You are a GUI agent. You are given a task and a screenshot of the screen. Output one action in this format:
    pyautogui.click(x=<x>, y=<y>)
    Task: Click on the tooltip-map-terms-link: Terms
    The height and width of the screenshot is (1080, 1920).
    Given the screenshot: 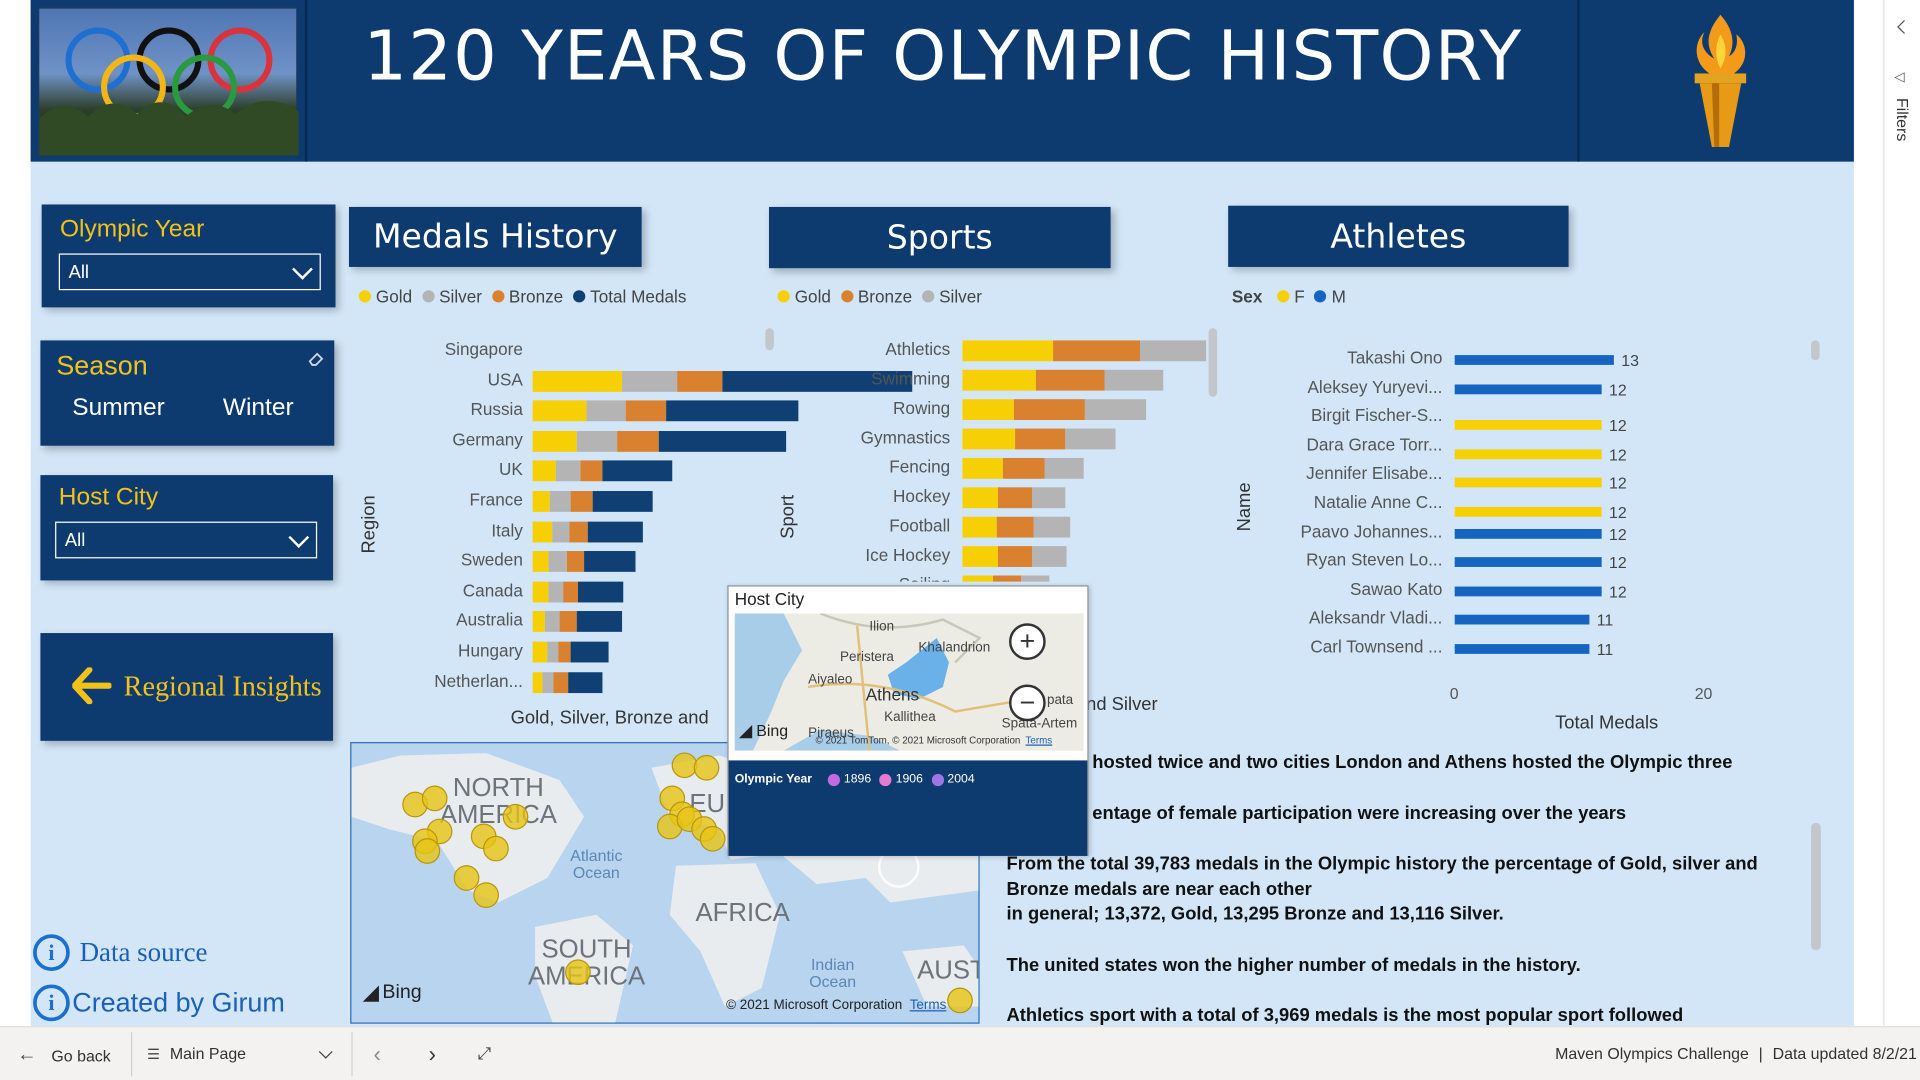 What is the action you would take?
    pyautogui.click(x=1039, y=740)
    